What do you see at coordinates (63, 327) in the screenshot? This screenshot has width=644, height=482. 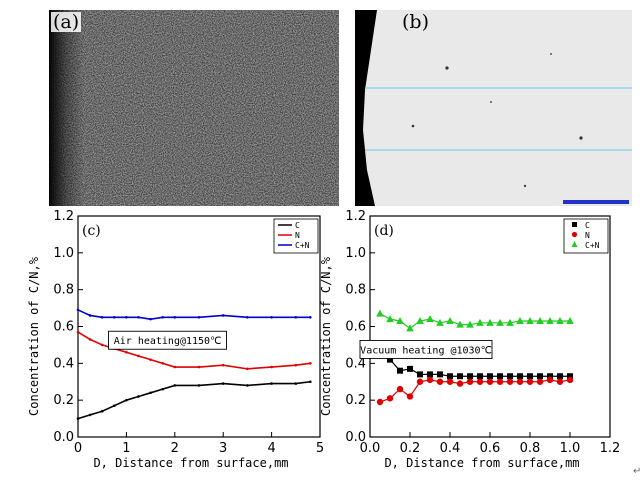 I see `y-tick-label: 0.6` at bounding box center [63, 327].